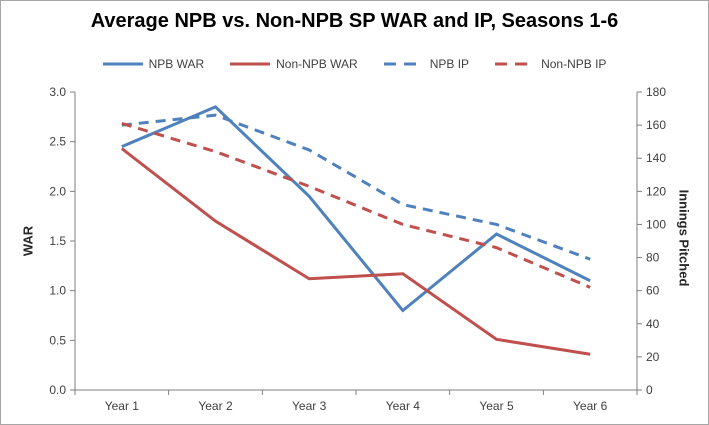 Image resolution: width=709 pixels, height=425 pixels. Describe the element at coordinates (28, 241) in the screenshot. I see `left-axis-title: WAR` at that location.